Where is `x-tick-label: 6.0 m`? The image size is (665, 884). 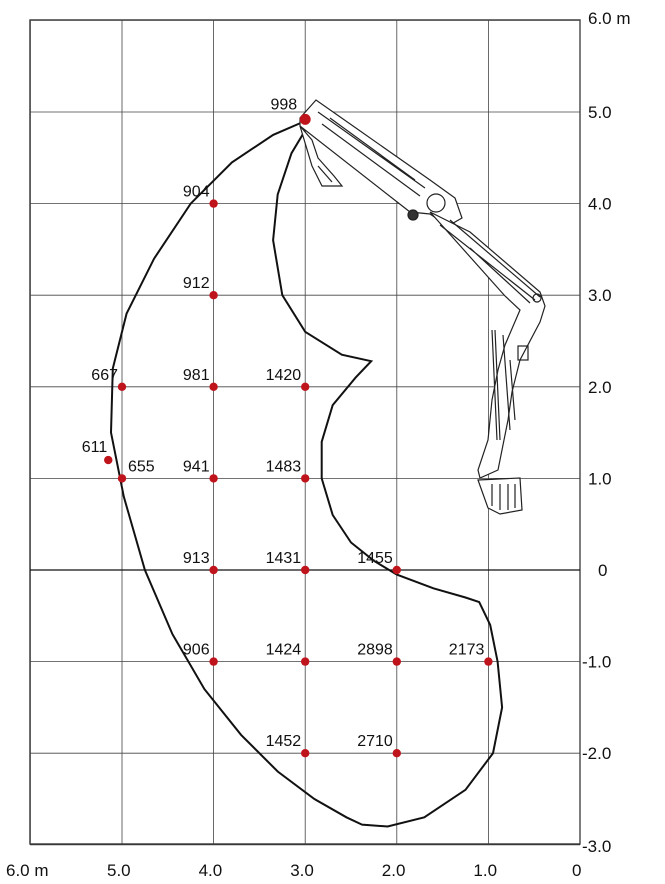
x-tick-label: 6.0 m is located at coordinates (27, 870).